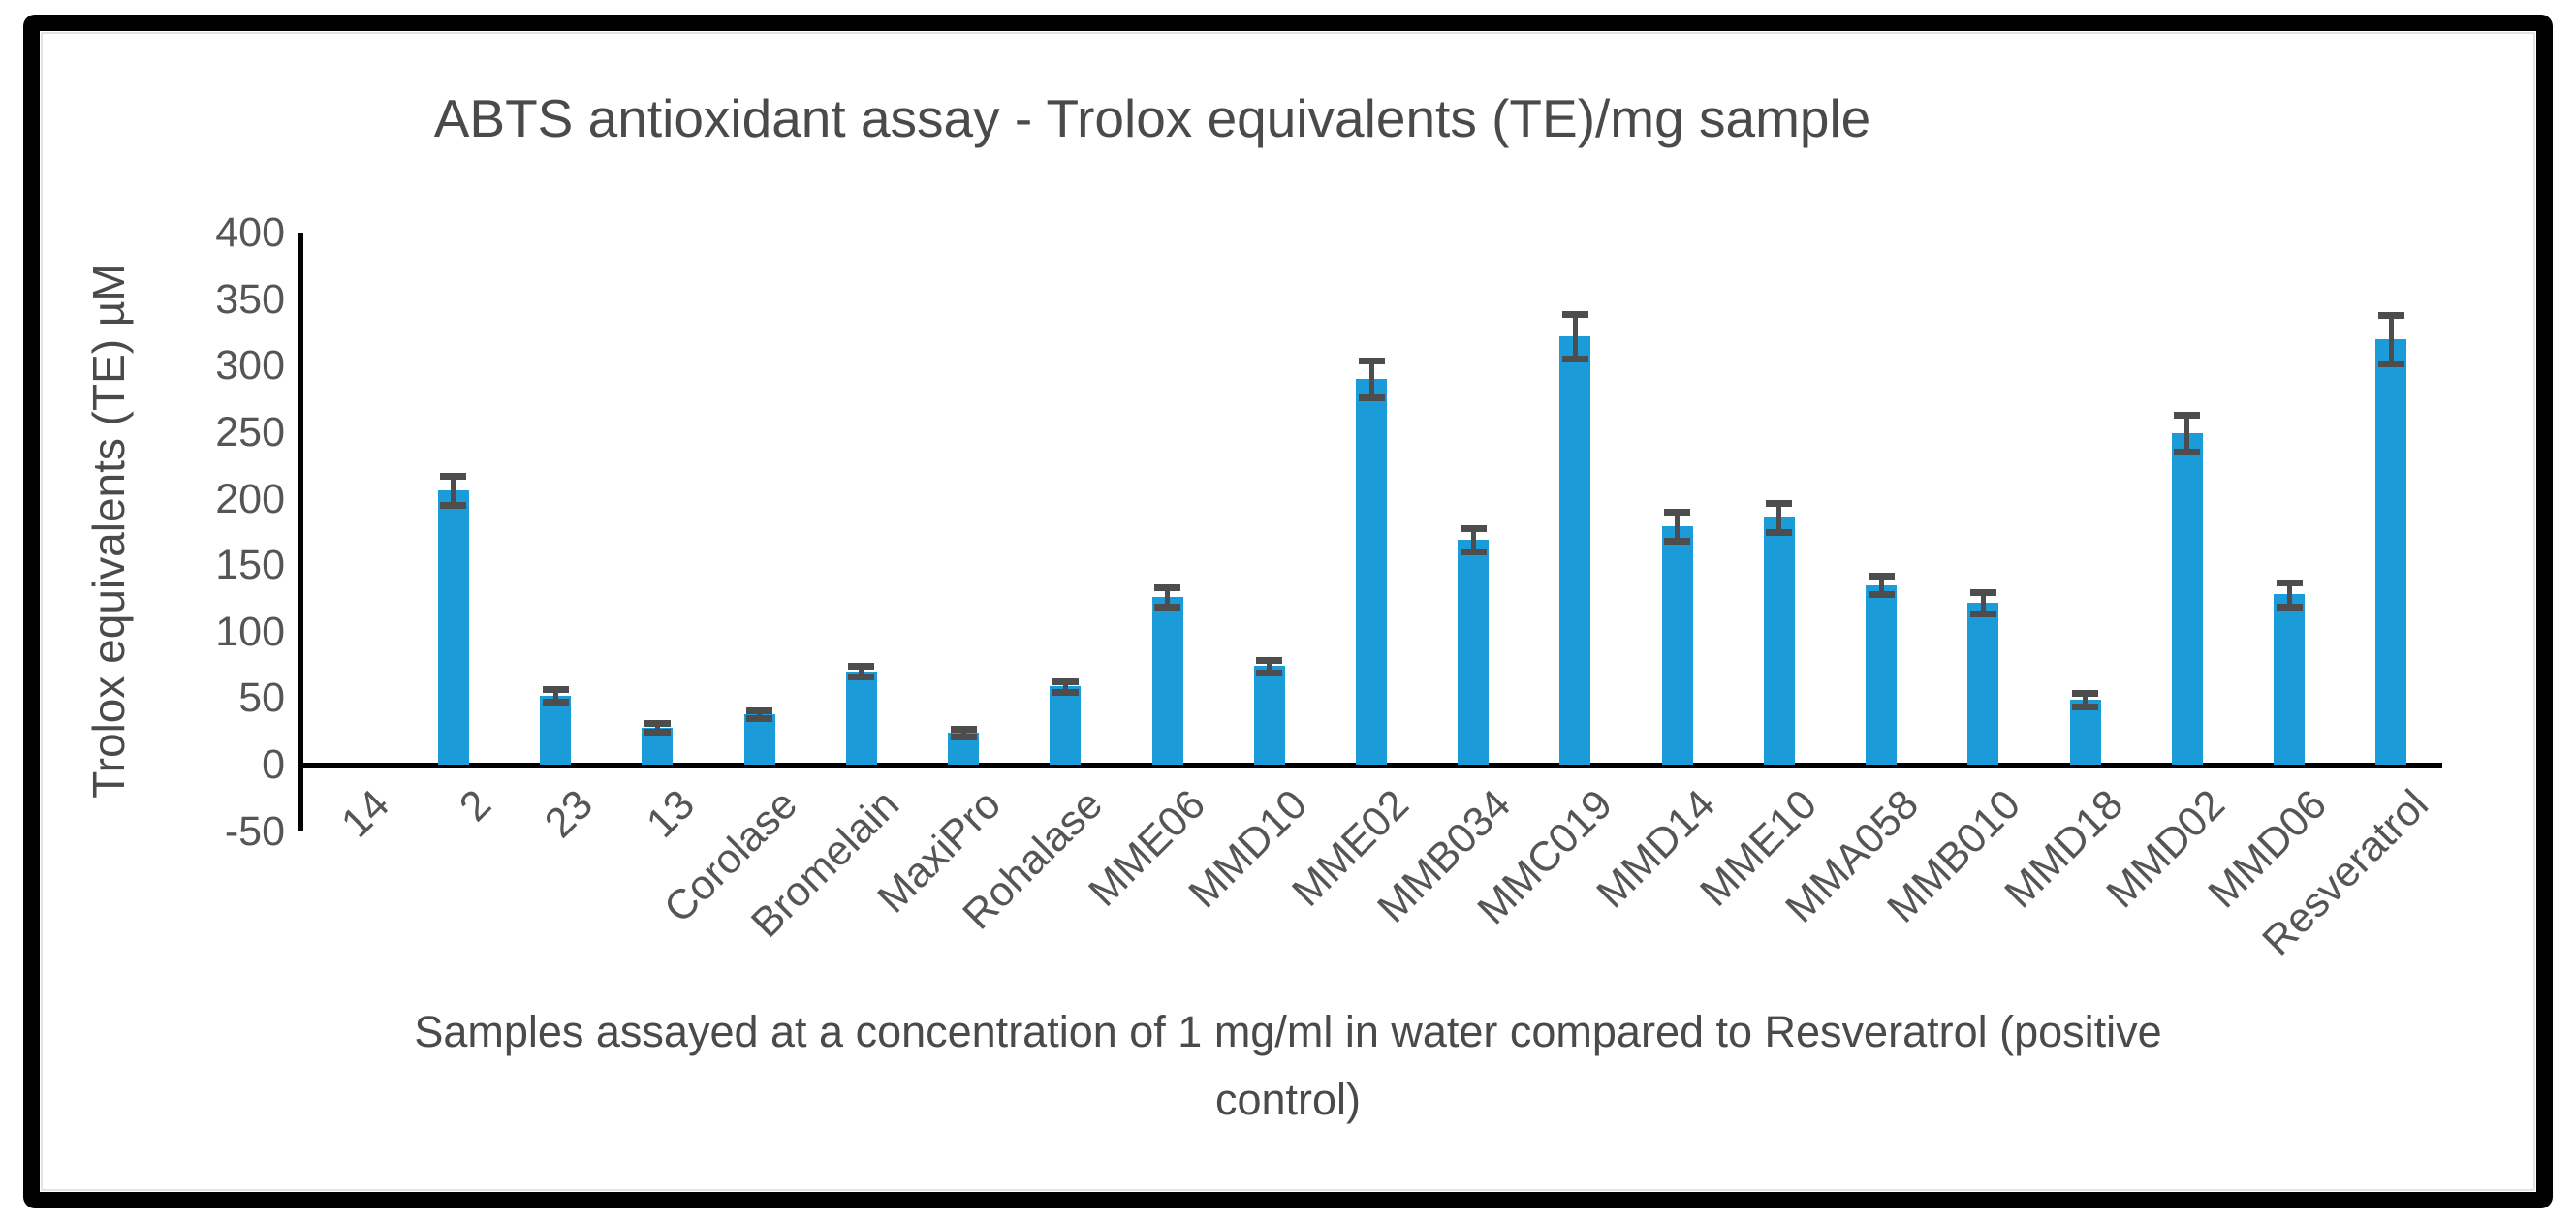 The image size is (2576, 1223). I want to click on y-tick-label: 400, so click(250, 232).